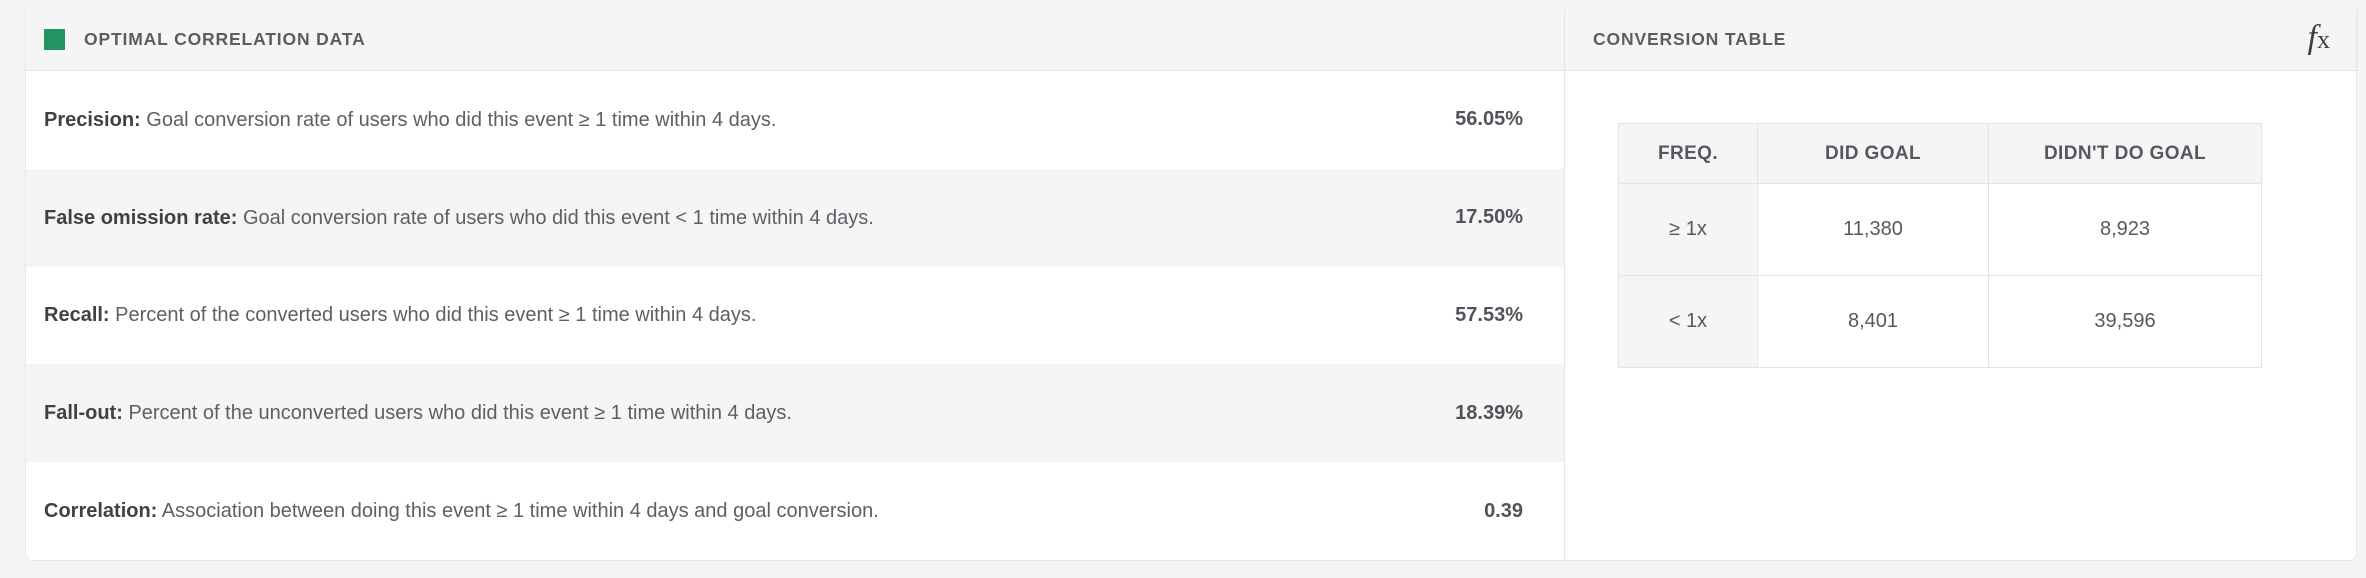 The image size is (2366, 578). Describe the element at coordinates (1688, 229) in the screenshot. I see `cell-freq: ≥ 1x` at that location.